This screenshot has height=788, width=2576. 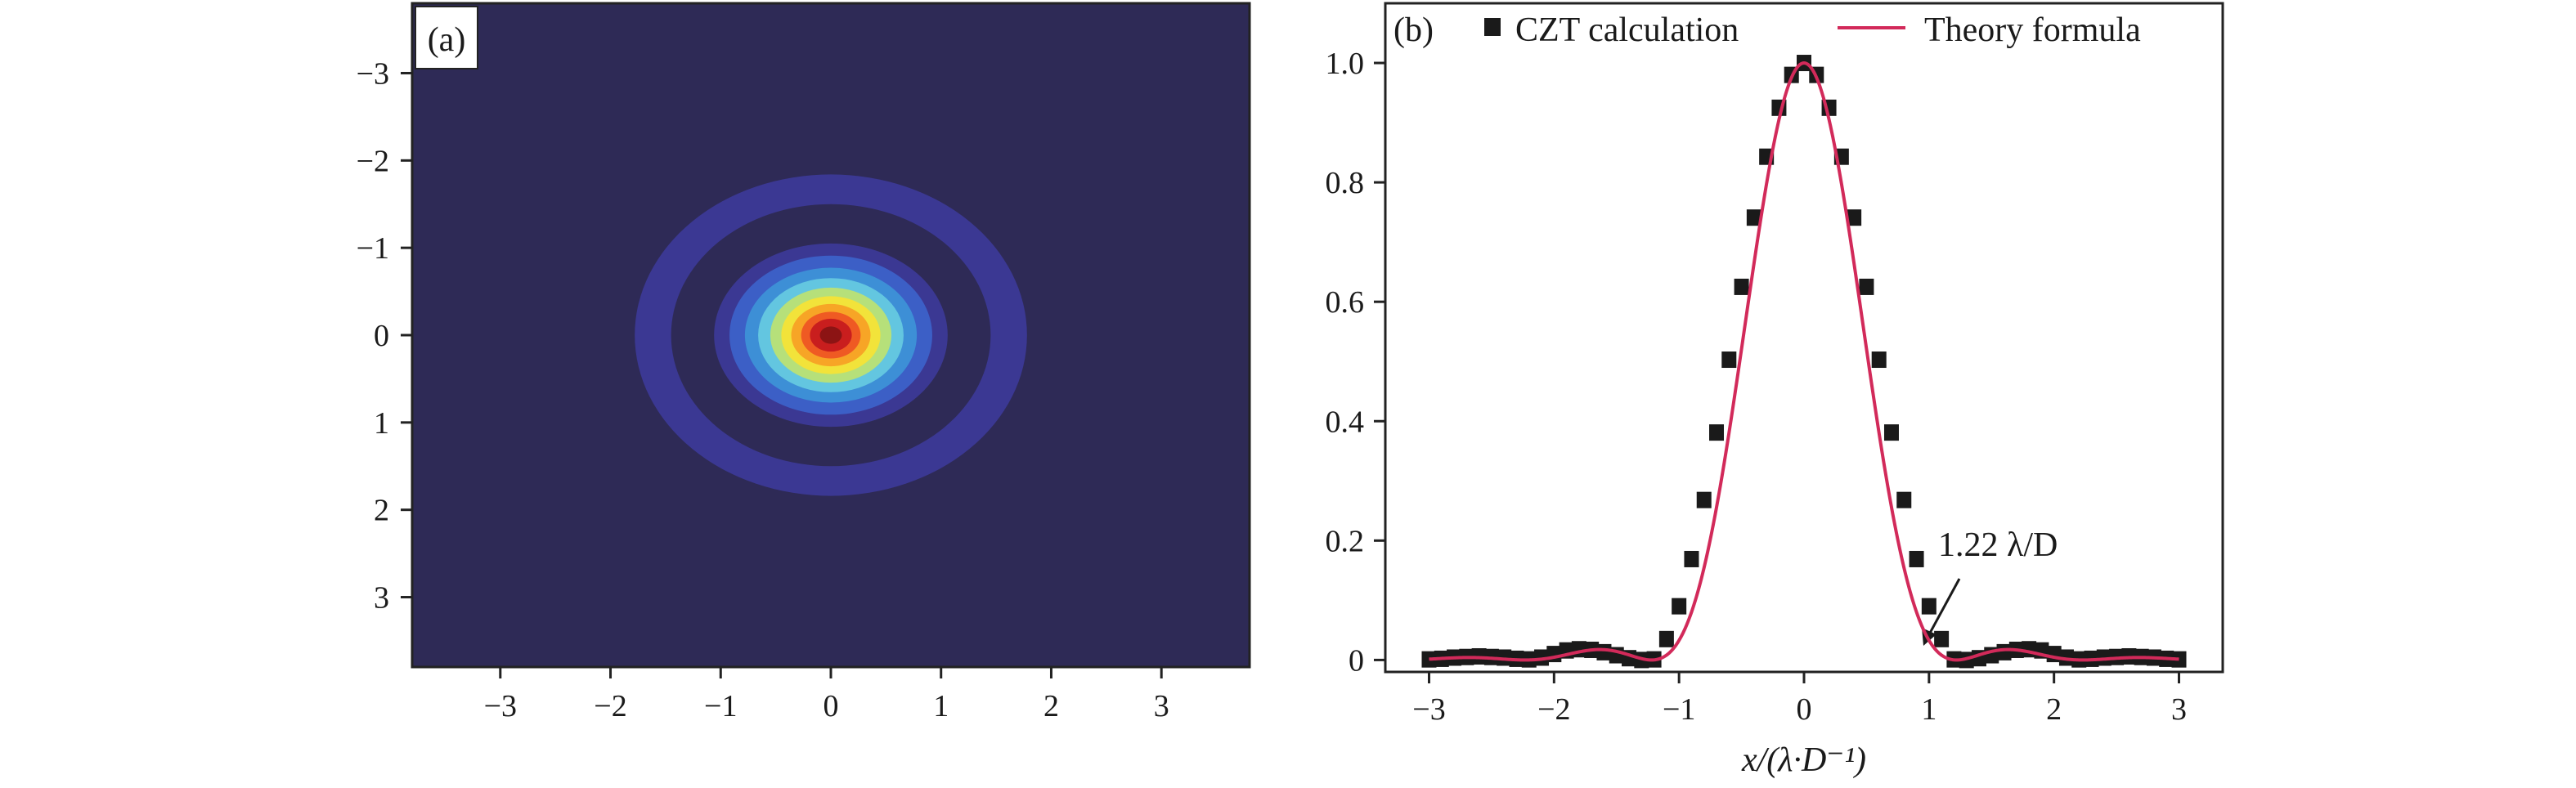 I want to click on legend-czt-marker, so click(x=1493, y=27).